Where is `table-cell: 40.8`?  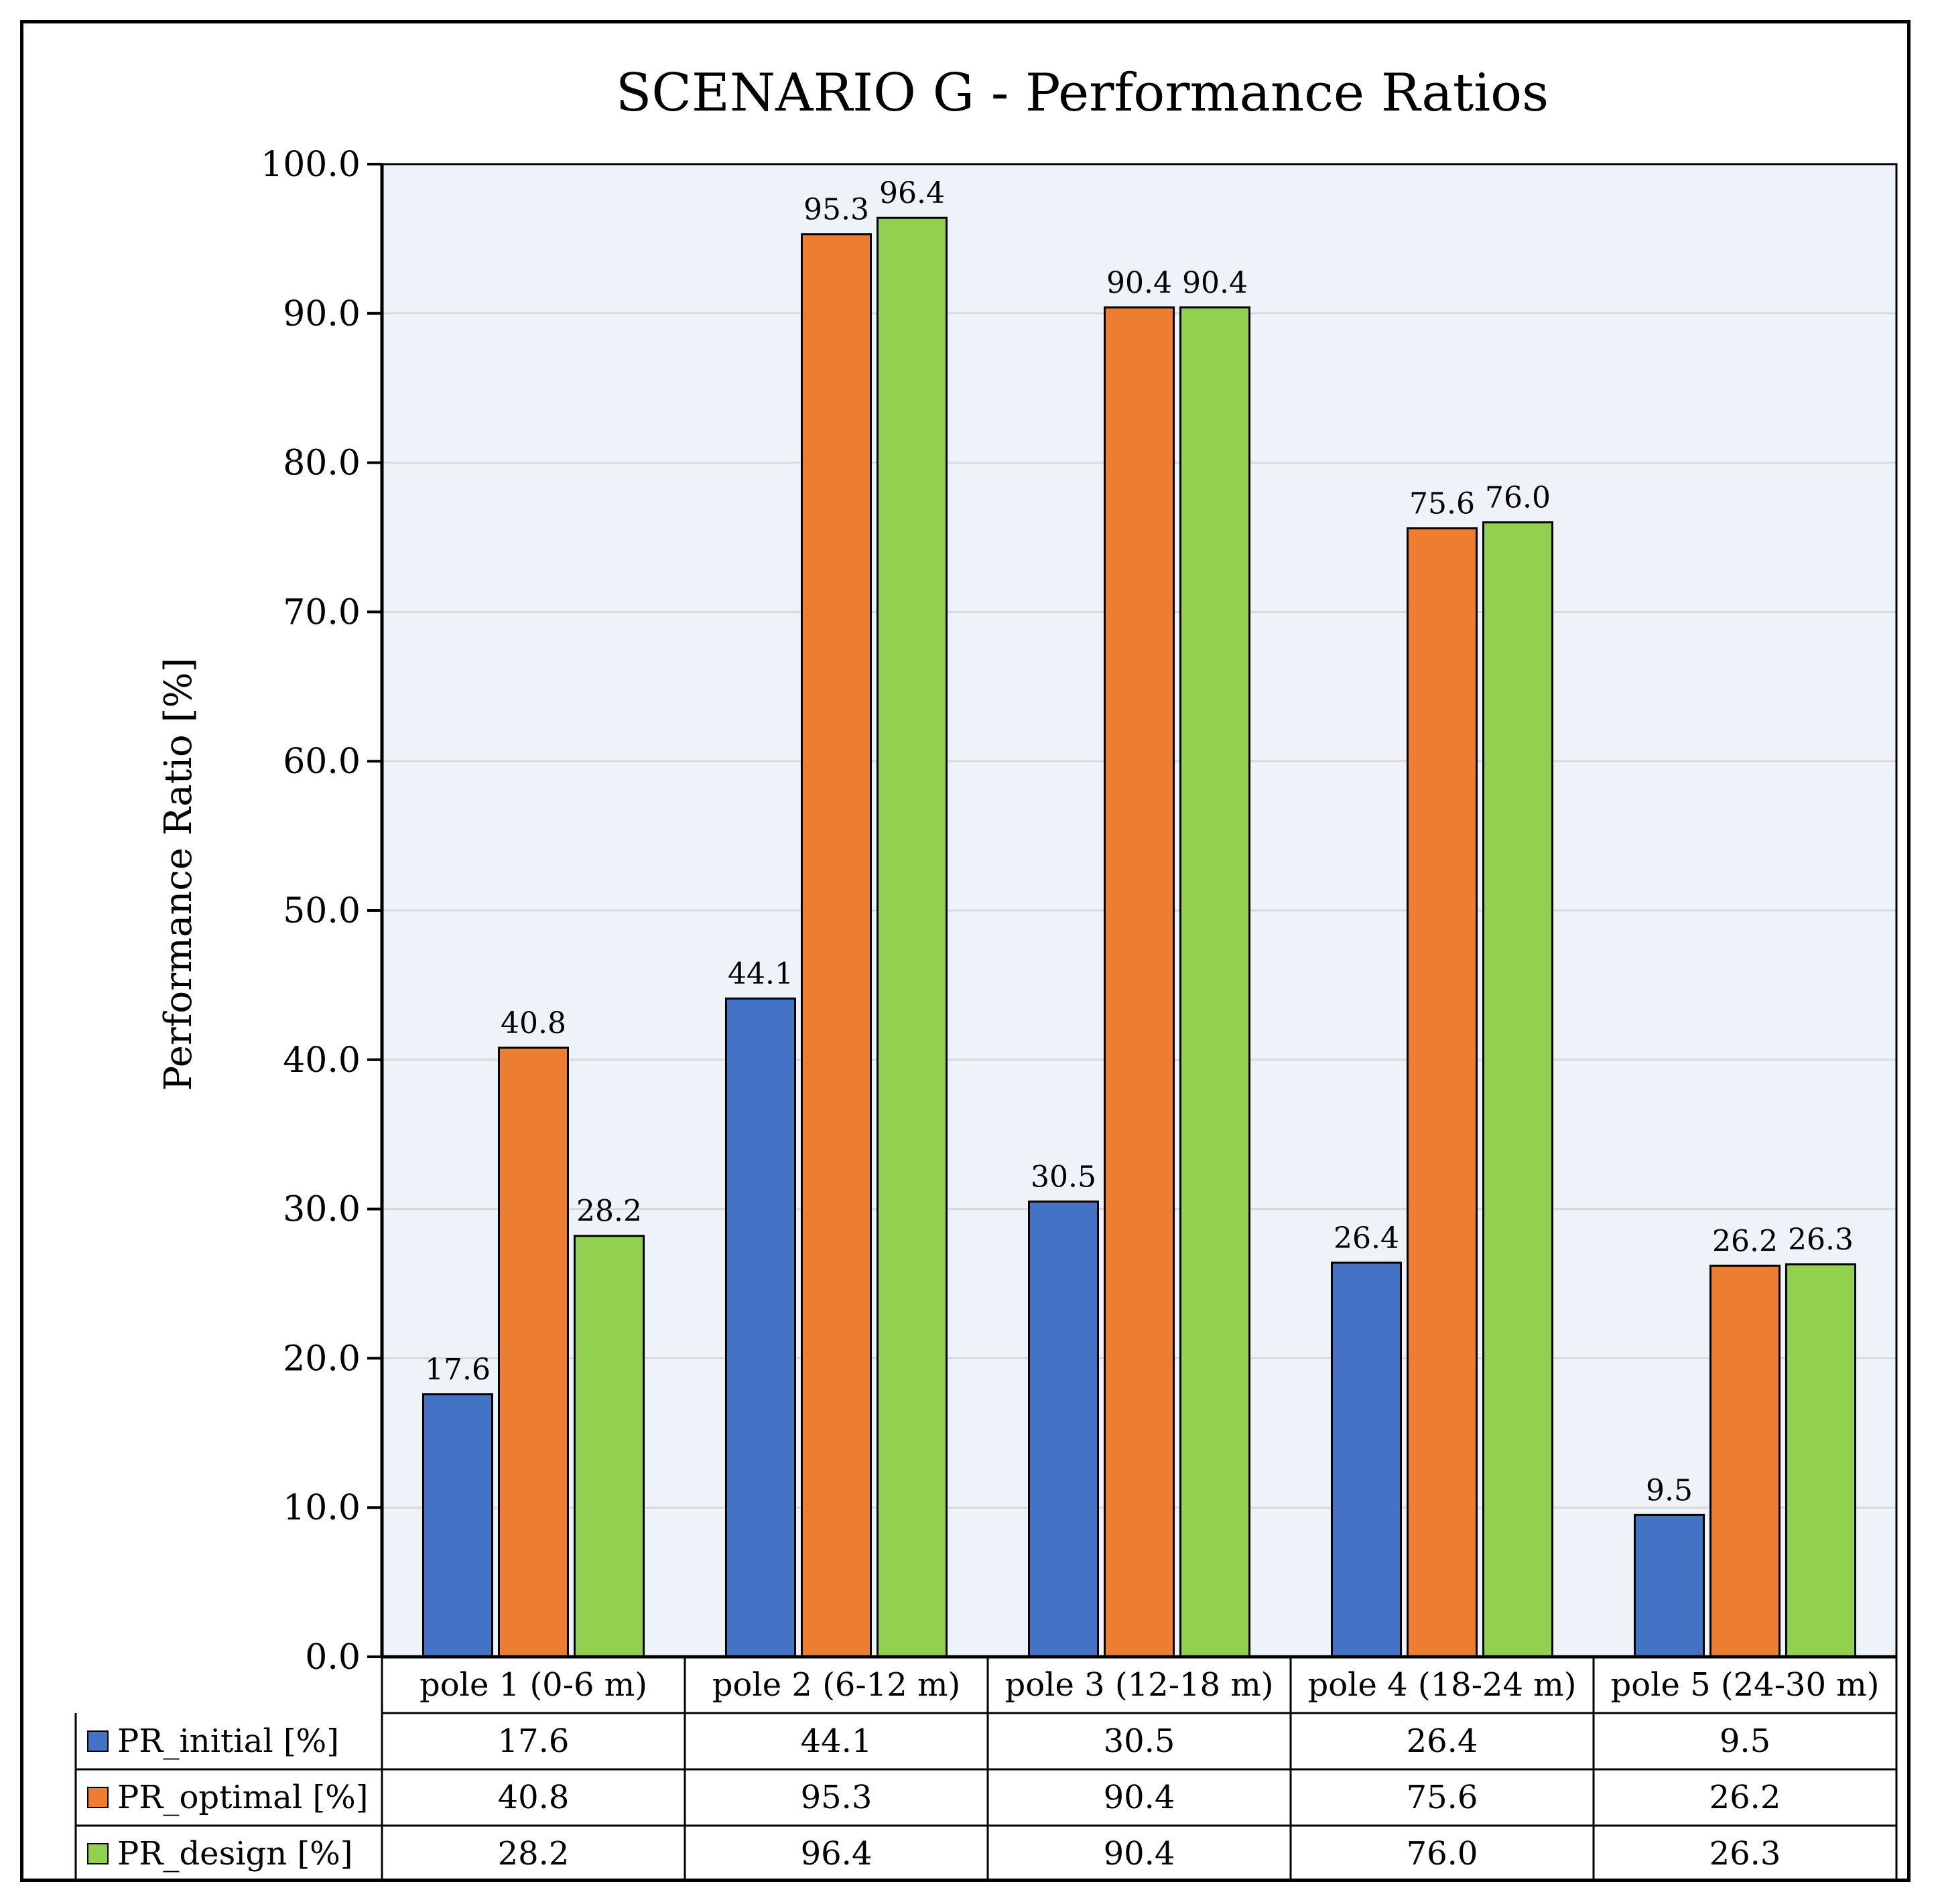 table-cell: 40.8 is located at coordinates (534, 1797).